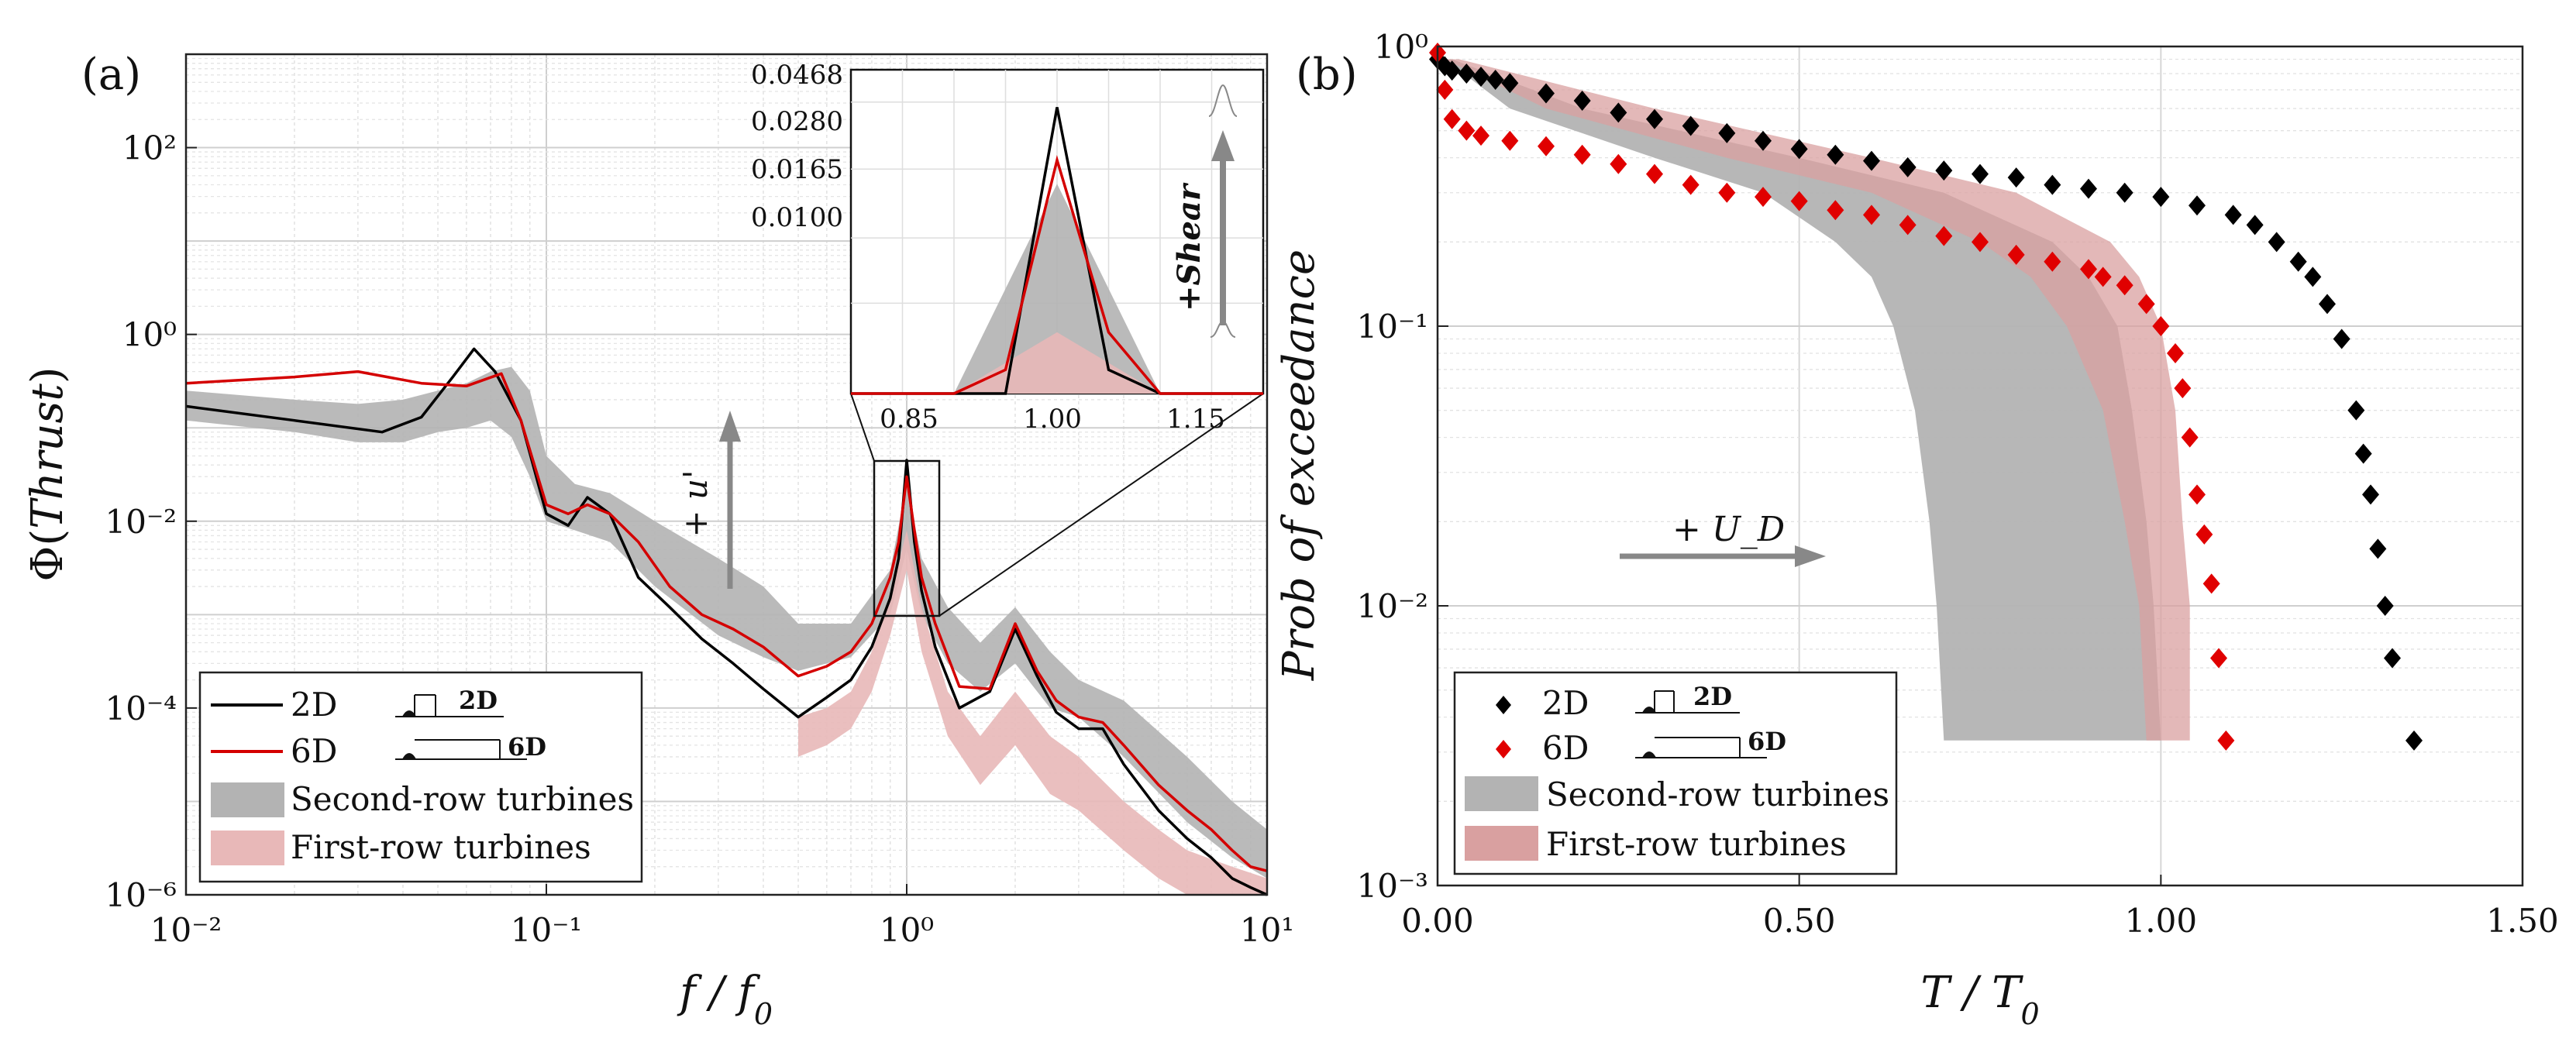  I want to click on y-tick-label: 10⁻⁴, so click(141, 708).